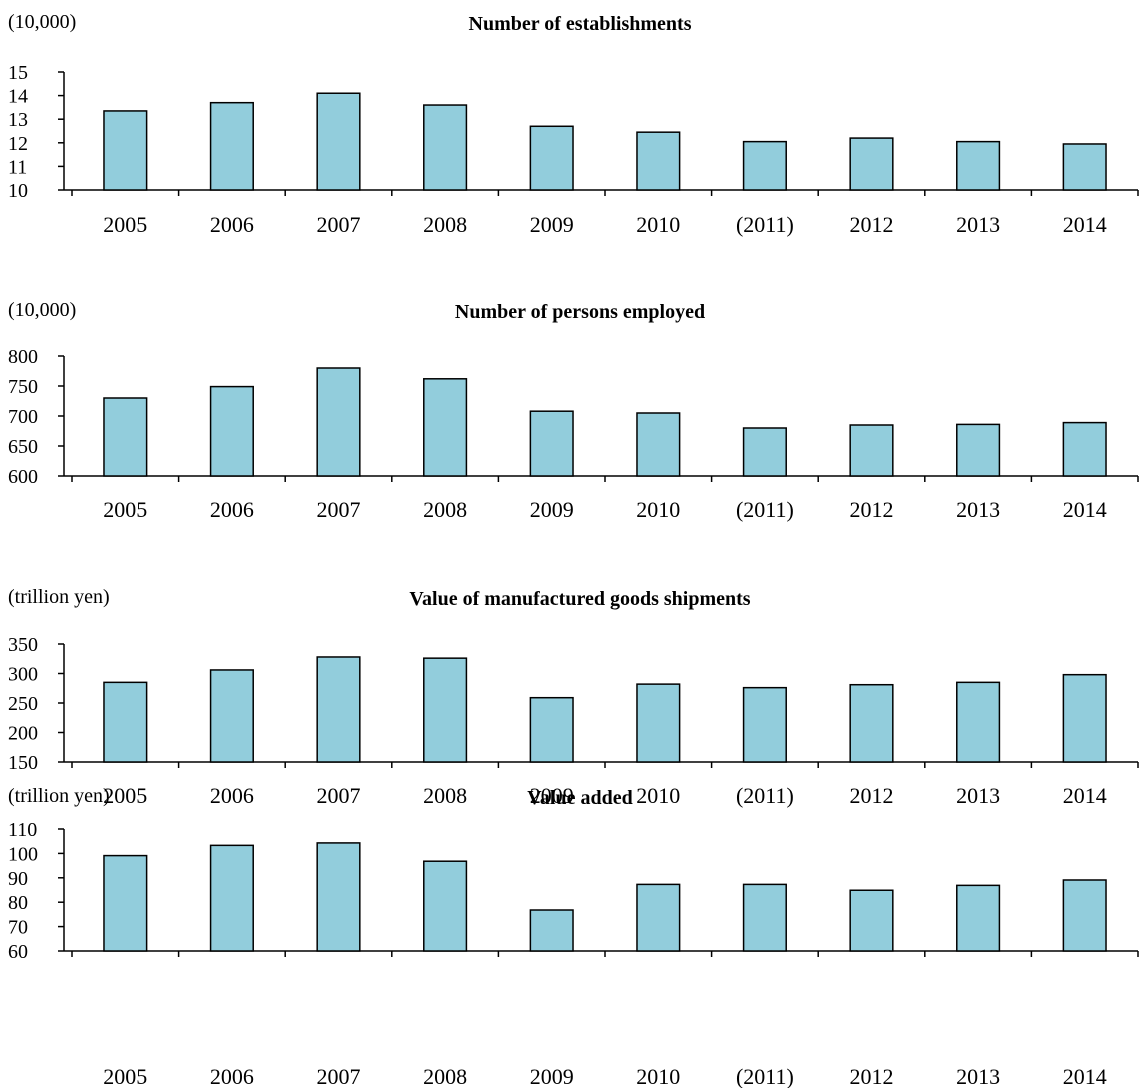 The width and height of the screenshot is (1140, 1088). What do you see at coordinates (18, 191) in the screenshot?
I see `y-tick-label: 10` at bounding box center [18, 191].